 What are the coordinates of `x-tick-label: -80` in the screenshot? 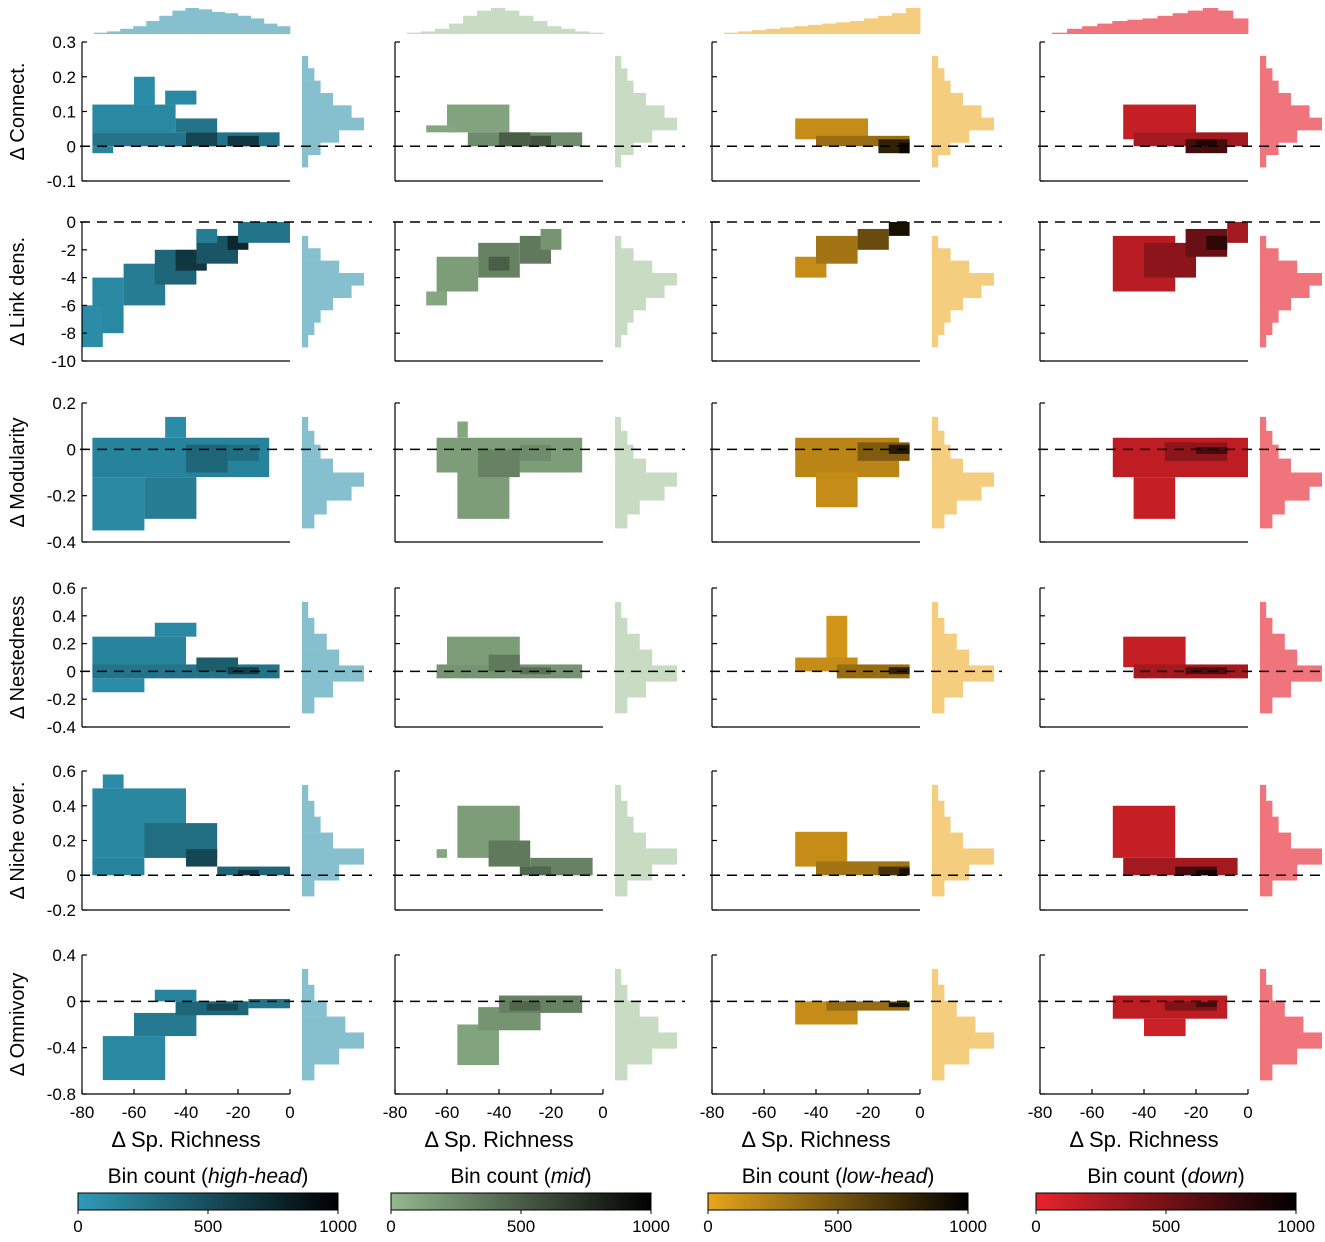 It's located at (1040, 1112).